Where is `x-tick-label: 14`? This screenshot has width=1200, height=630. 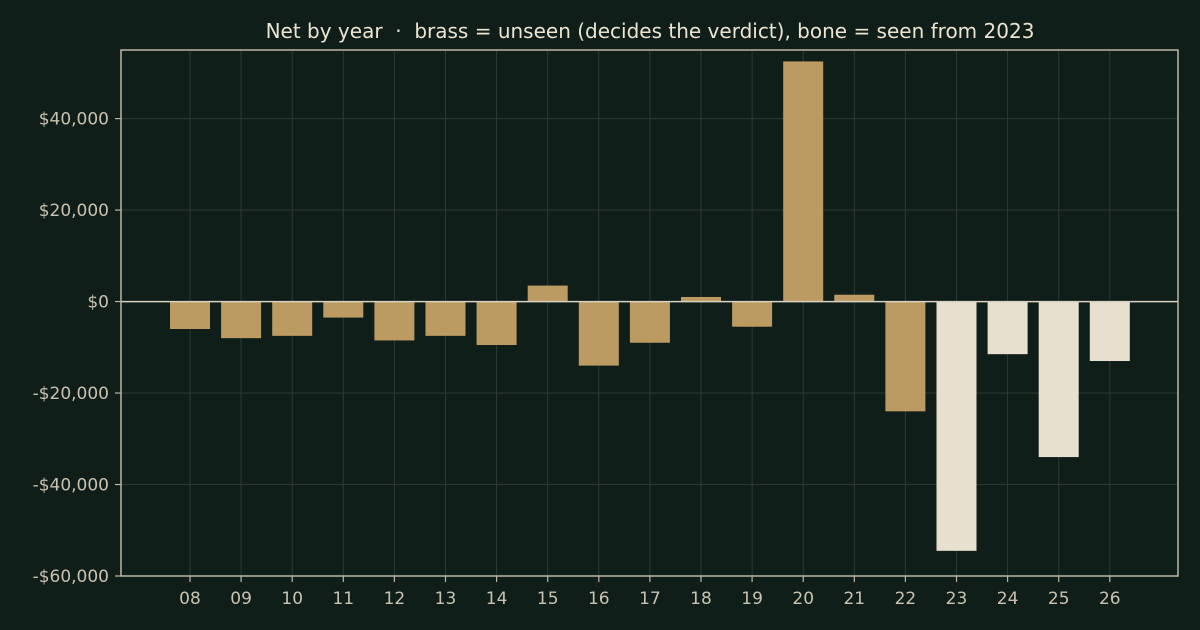
x-tick-label: 14 is located at coordinates (497, 599).